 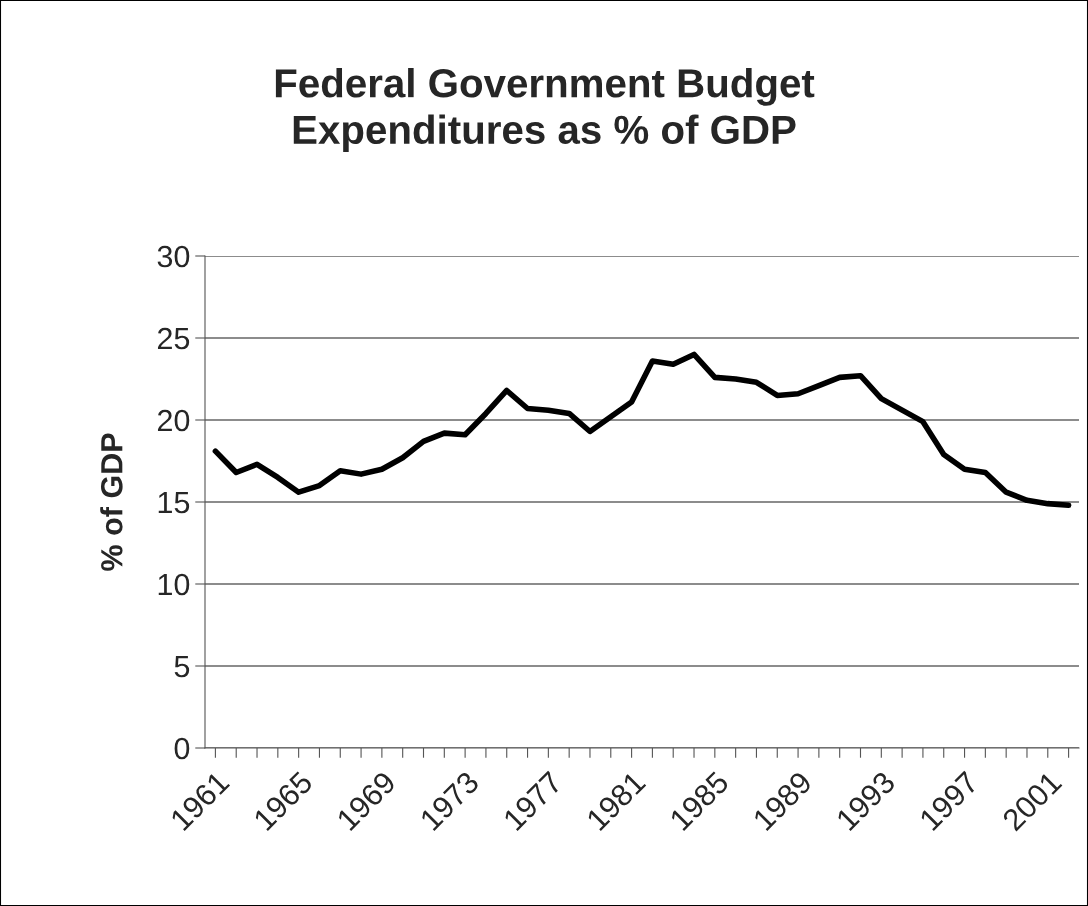 What do you see at coordinates (173, 338) in the screenshot?
I see `y-tick-label: 25` at bounding box center [173, 338].